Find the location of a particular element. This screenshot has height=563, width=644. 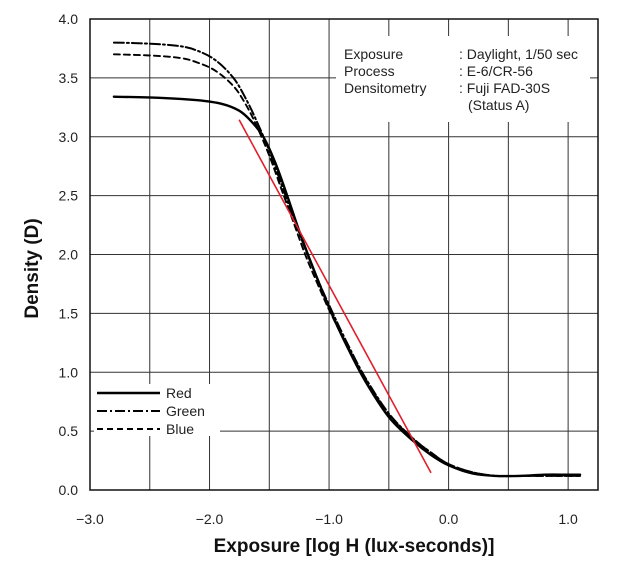

y-axis-title: Density (D) is located at coordinates (32, 268).